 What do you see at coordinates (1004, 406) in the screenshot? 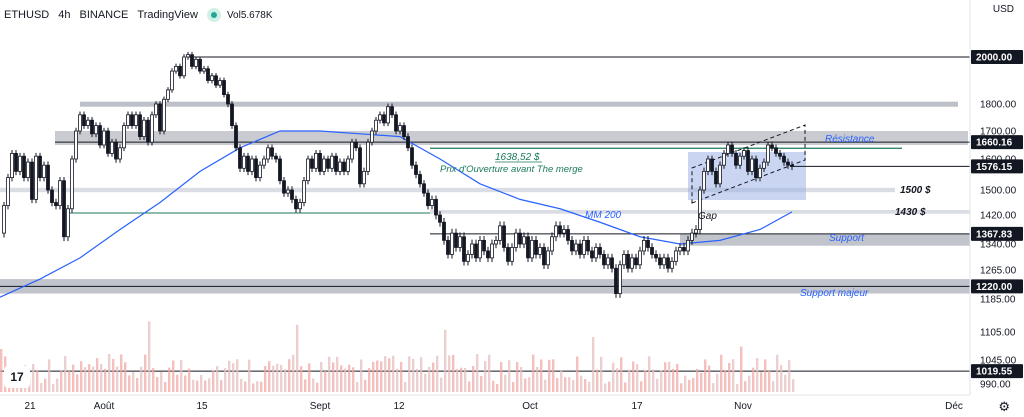
I see `gear-icon: ⚙` at bounding box center [1004, 406].